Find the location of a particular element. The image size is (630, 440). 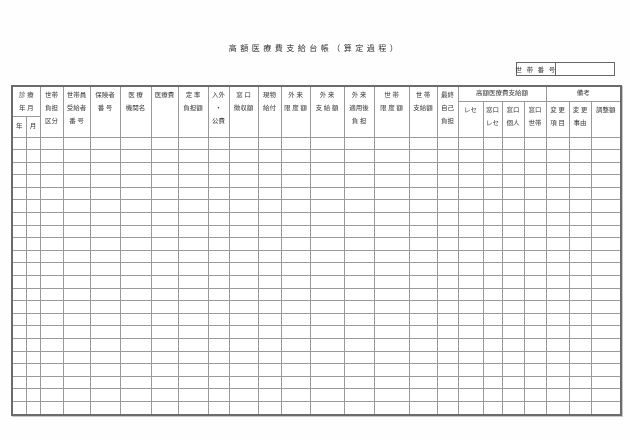

group-header-remarks: 備考 is located at coordinates (583, 93).